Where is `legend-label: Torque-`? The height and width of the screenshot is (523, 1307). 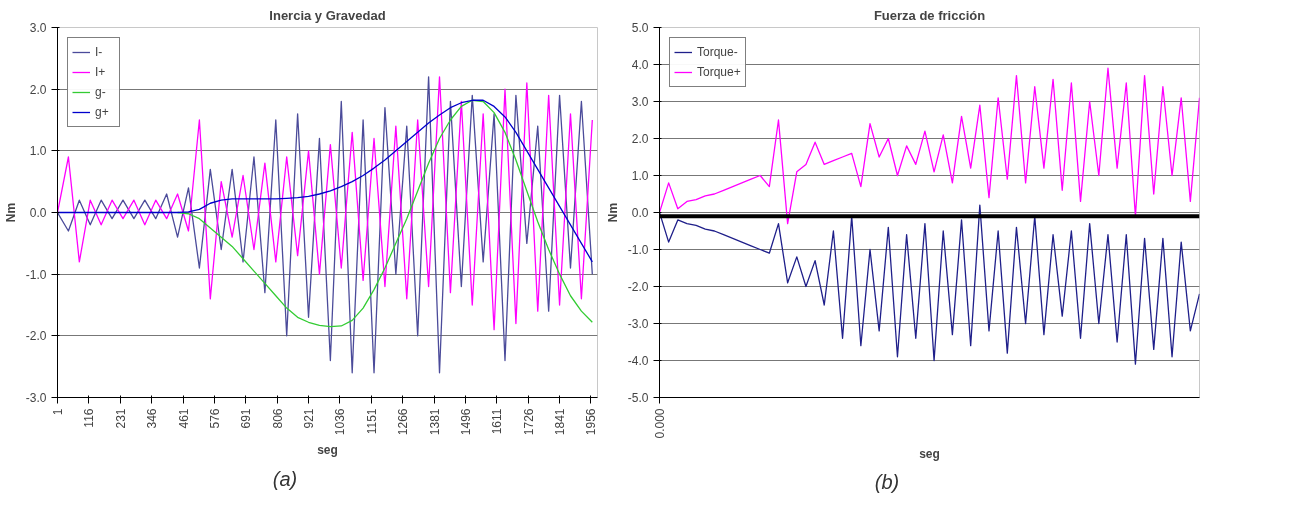
legend-label: Torque- is located at coordinates (717, 52).